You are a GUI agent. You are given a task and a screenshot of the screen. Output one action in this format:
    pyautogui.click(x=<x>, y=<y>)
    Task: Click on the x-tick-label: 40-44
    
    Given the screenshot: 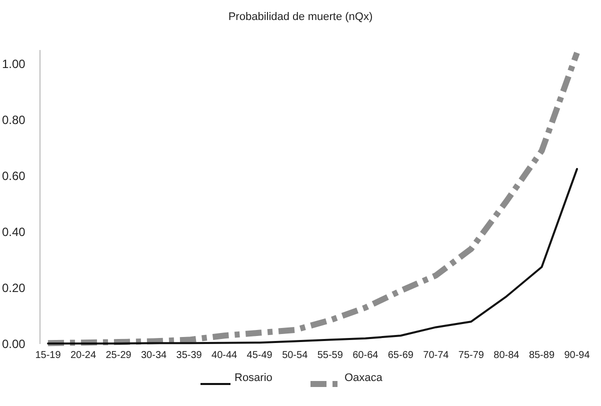 What is the action you would take?
    pyautogui.click(x=225, y=355)
    